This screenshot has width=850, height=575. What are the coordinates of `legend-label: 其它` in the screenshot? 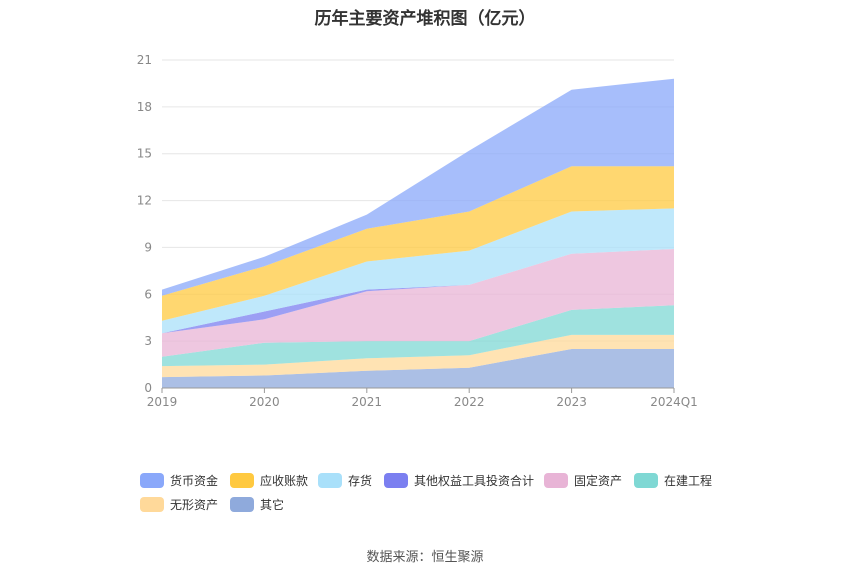 It's located at (272, 505).